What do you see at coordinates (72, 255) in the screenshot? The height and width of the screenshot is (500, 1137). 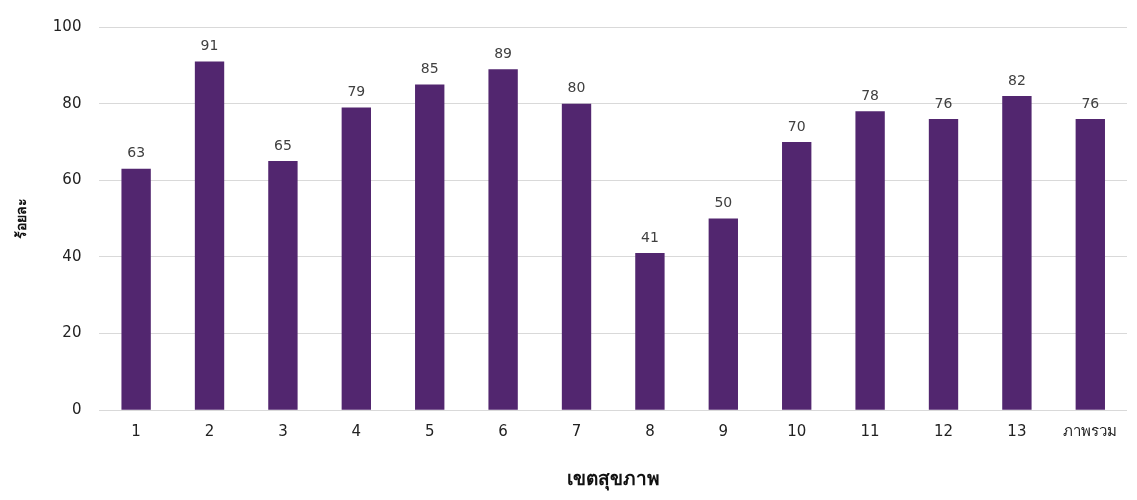 I see `y-tick-label: 40` at bounding box center [72, 255].